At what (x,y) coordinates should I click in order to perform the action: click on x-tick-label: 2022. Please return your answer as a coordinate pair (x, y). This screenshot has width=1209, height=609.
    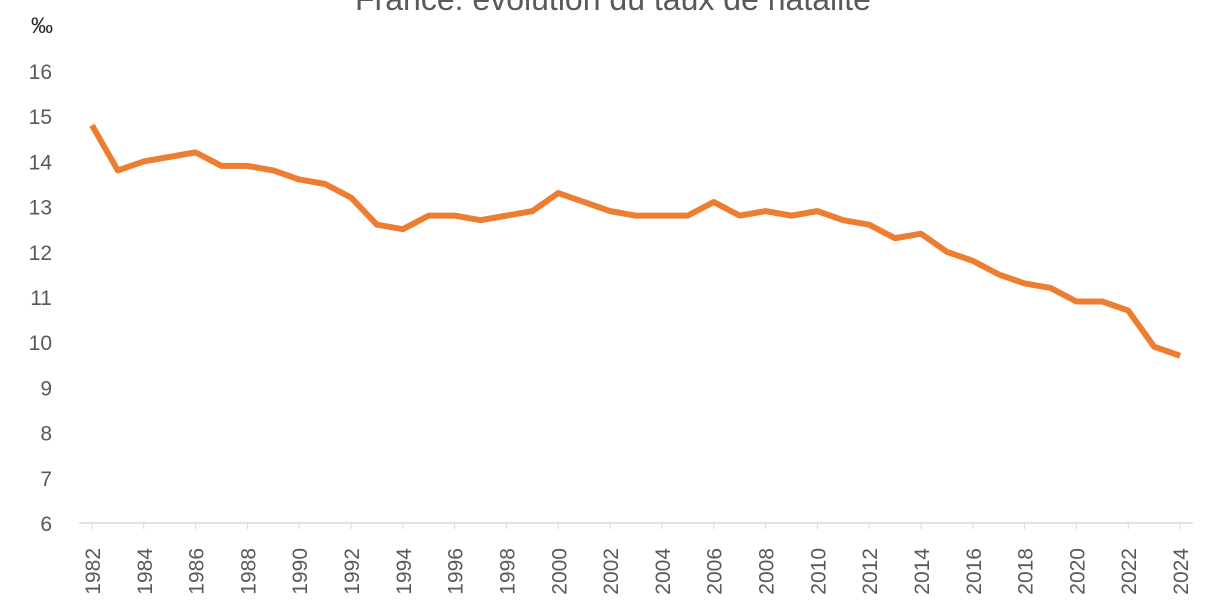
    Looking at the image, I should click on (1129, 571).